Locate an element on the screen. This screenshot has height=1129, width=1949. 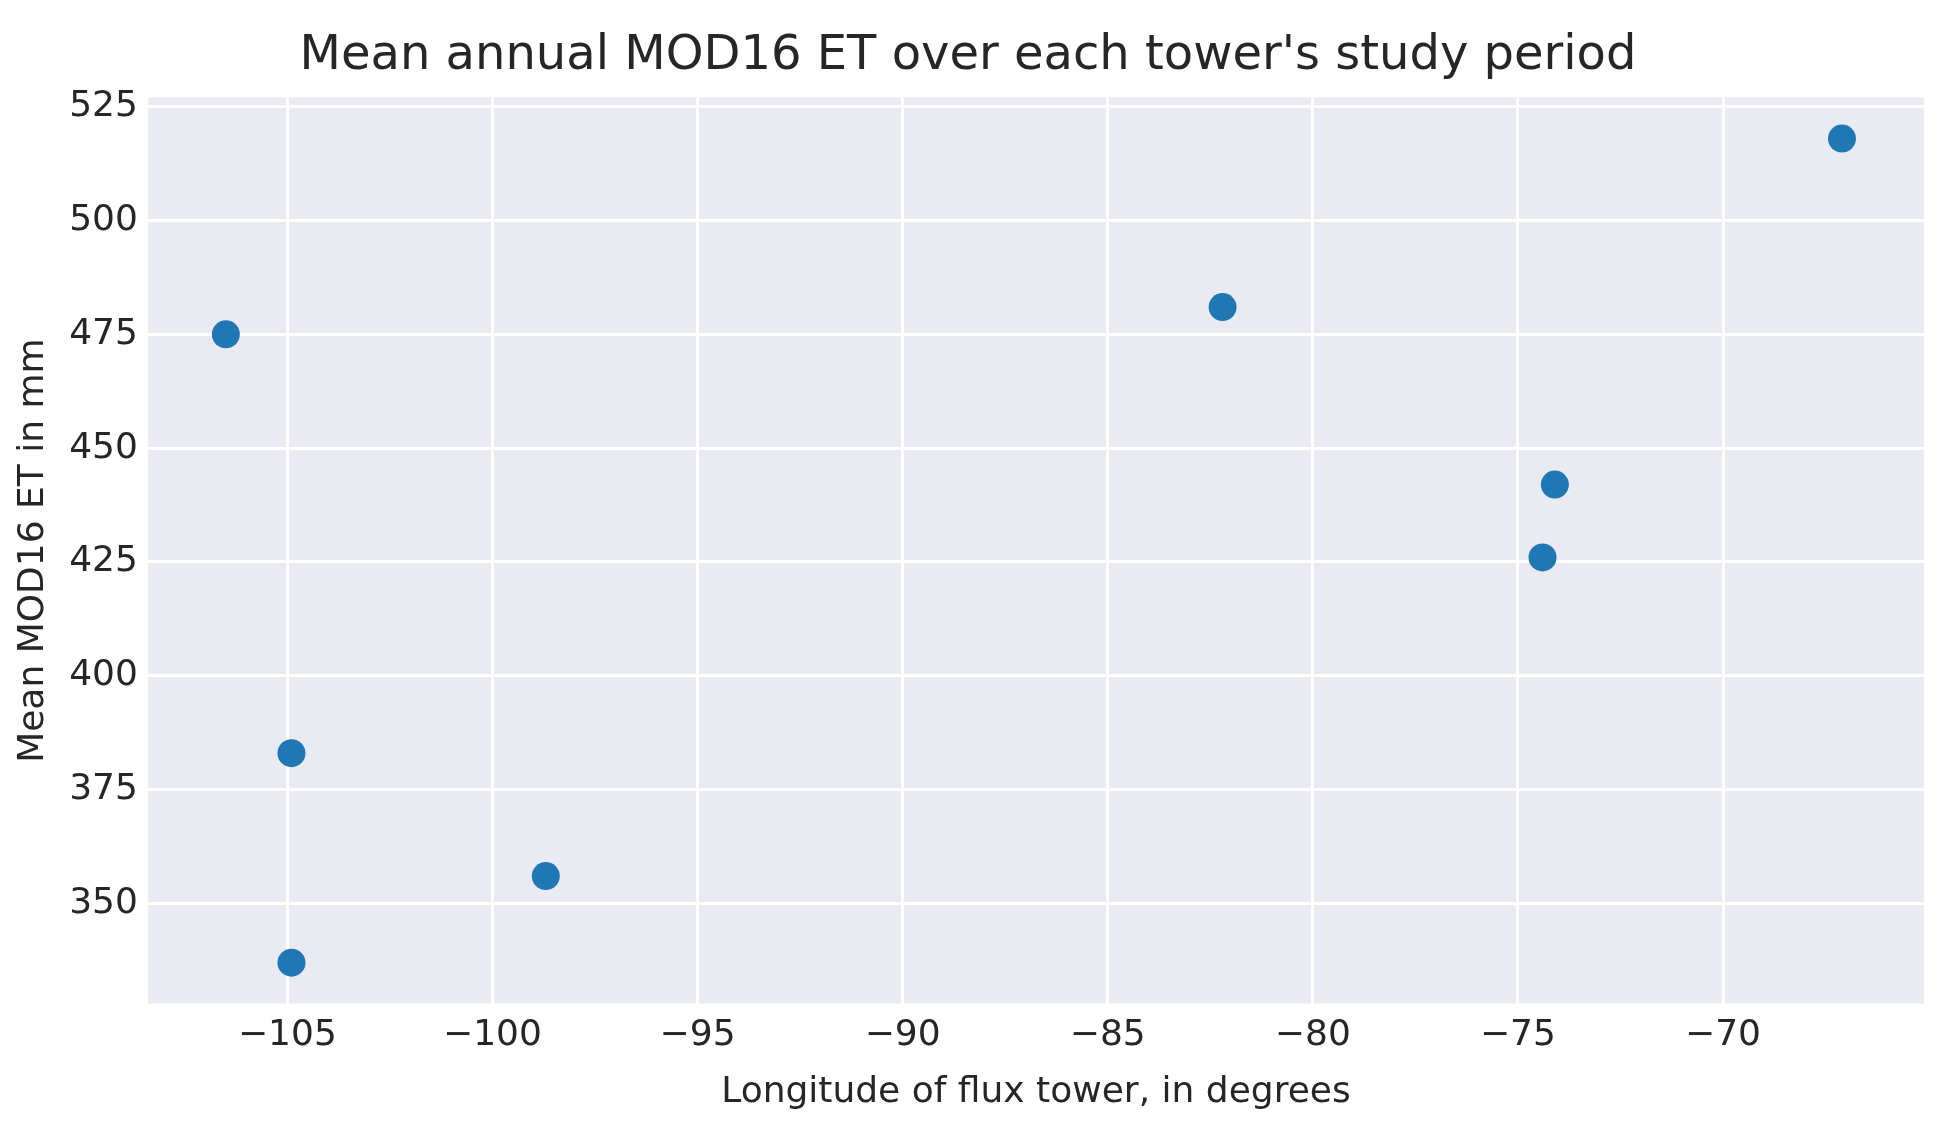
y-tick-label: 375 is located at coordinates (103, 786).